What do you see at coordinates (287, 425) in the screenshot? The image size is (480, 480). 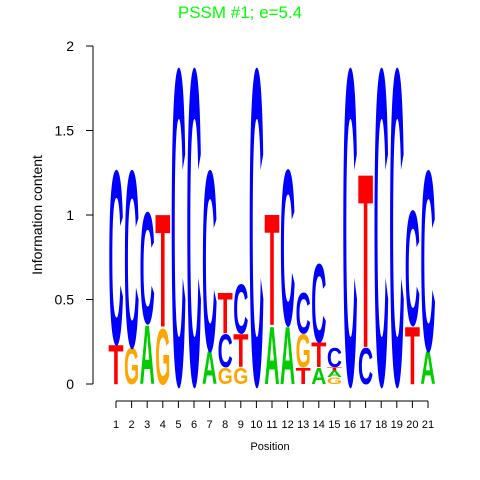 I see `x-tick-label: 12` at bounding box center [287, 425].